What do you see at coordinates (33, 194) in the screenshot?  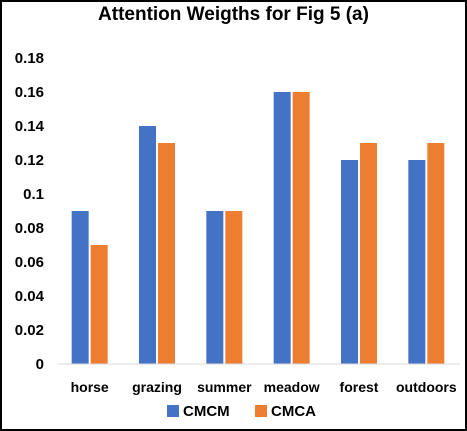 I see `y-tick-label: 0.1` at bounding box center [33, 194].